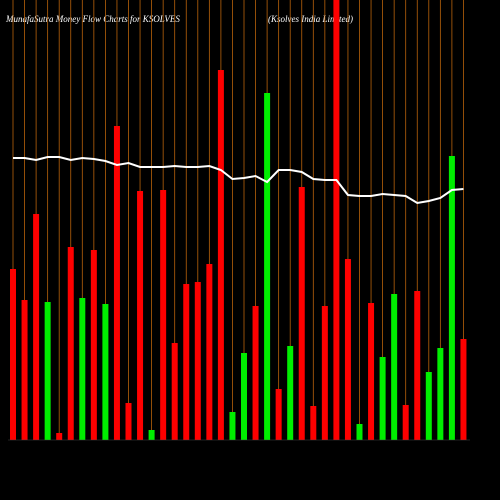  What do you see at coordinates (238, 180) in the screenshot?
I see `money-flow-line` at bounding box center [238, 180].